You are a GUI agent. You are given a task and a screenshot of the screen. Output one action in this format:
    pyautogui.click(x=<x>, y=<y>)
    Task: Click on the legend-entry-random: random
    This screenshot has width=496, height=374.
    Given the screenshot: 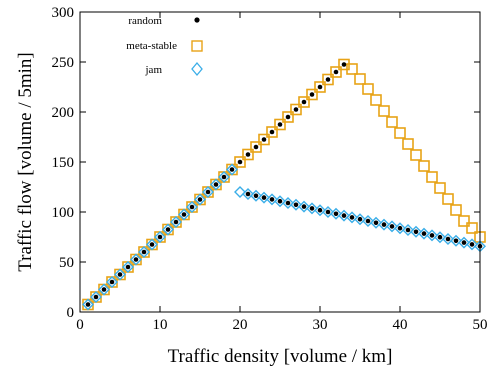 What is the action you would take?
    pyautogui.click(x=164, y=21)
    